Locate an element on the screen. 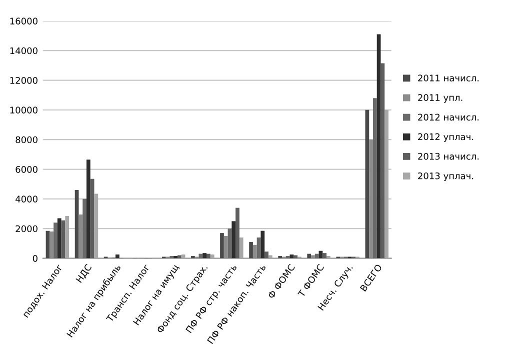  y-tick-label: 4000 is located at coordinates (27, 199).